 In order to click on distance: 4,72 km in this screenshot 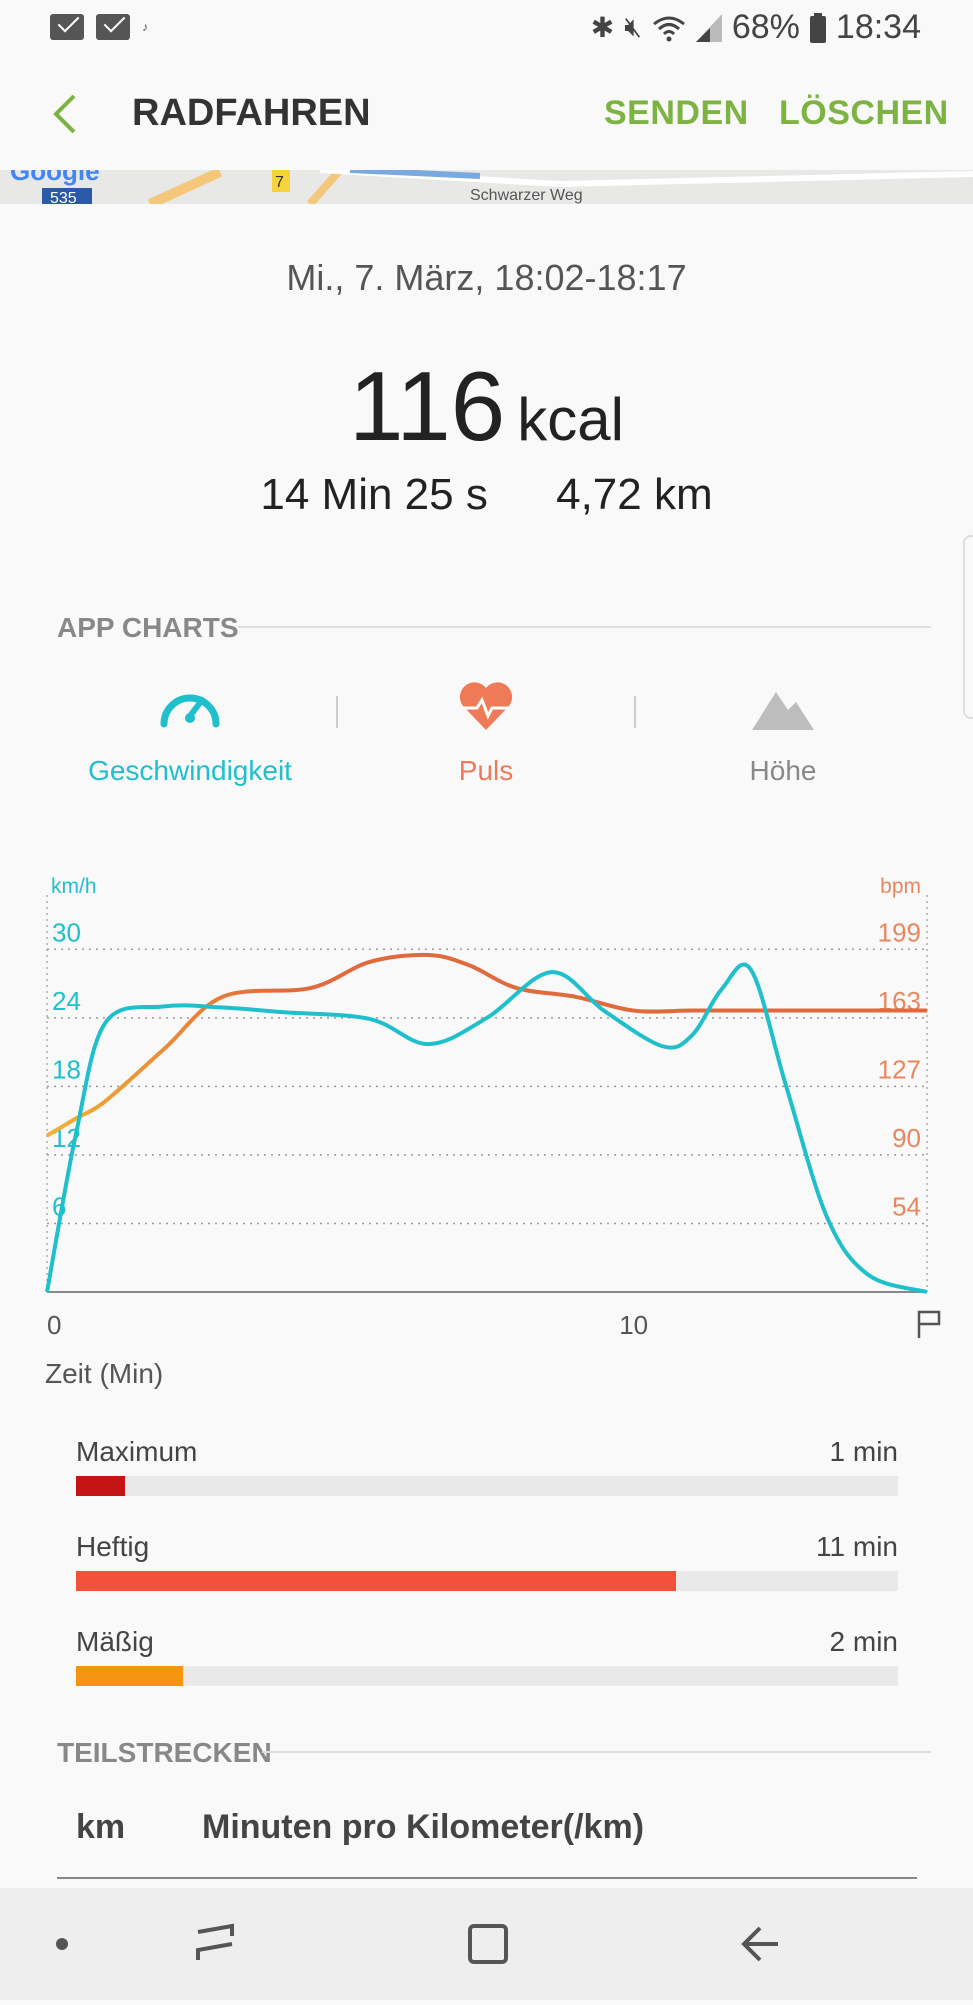, I will do `click(634, 494)`.